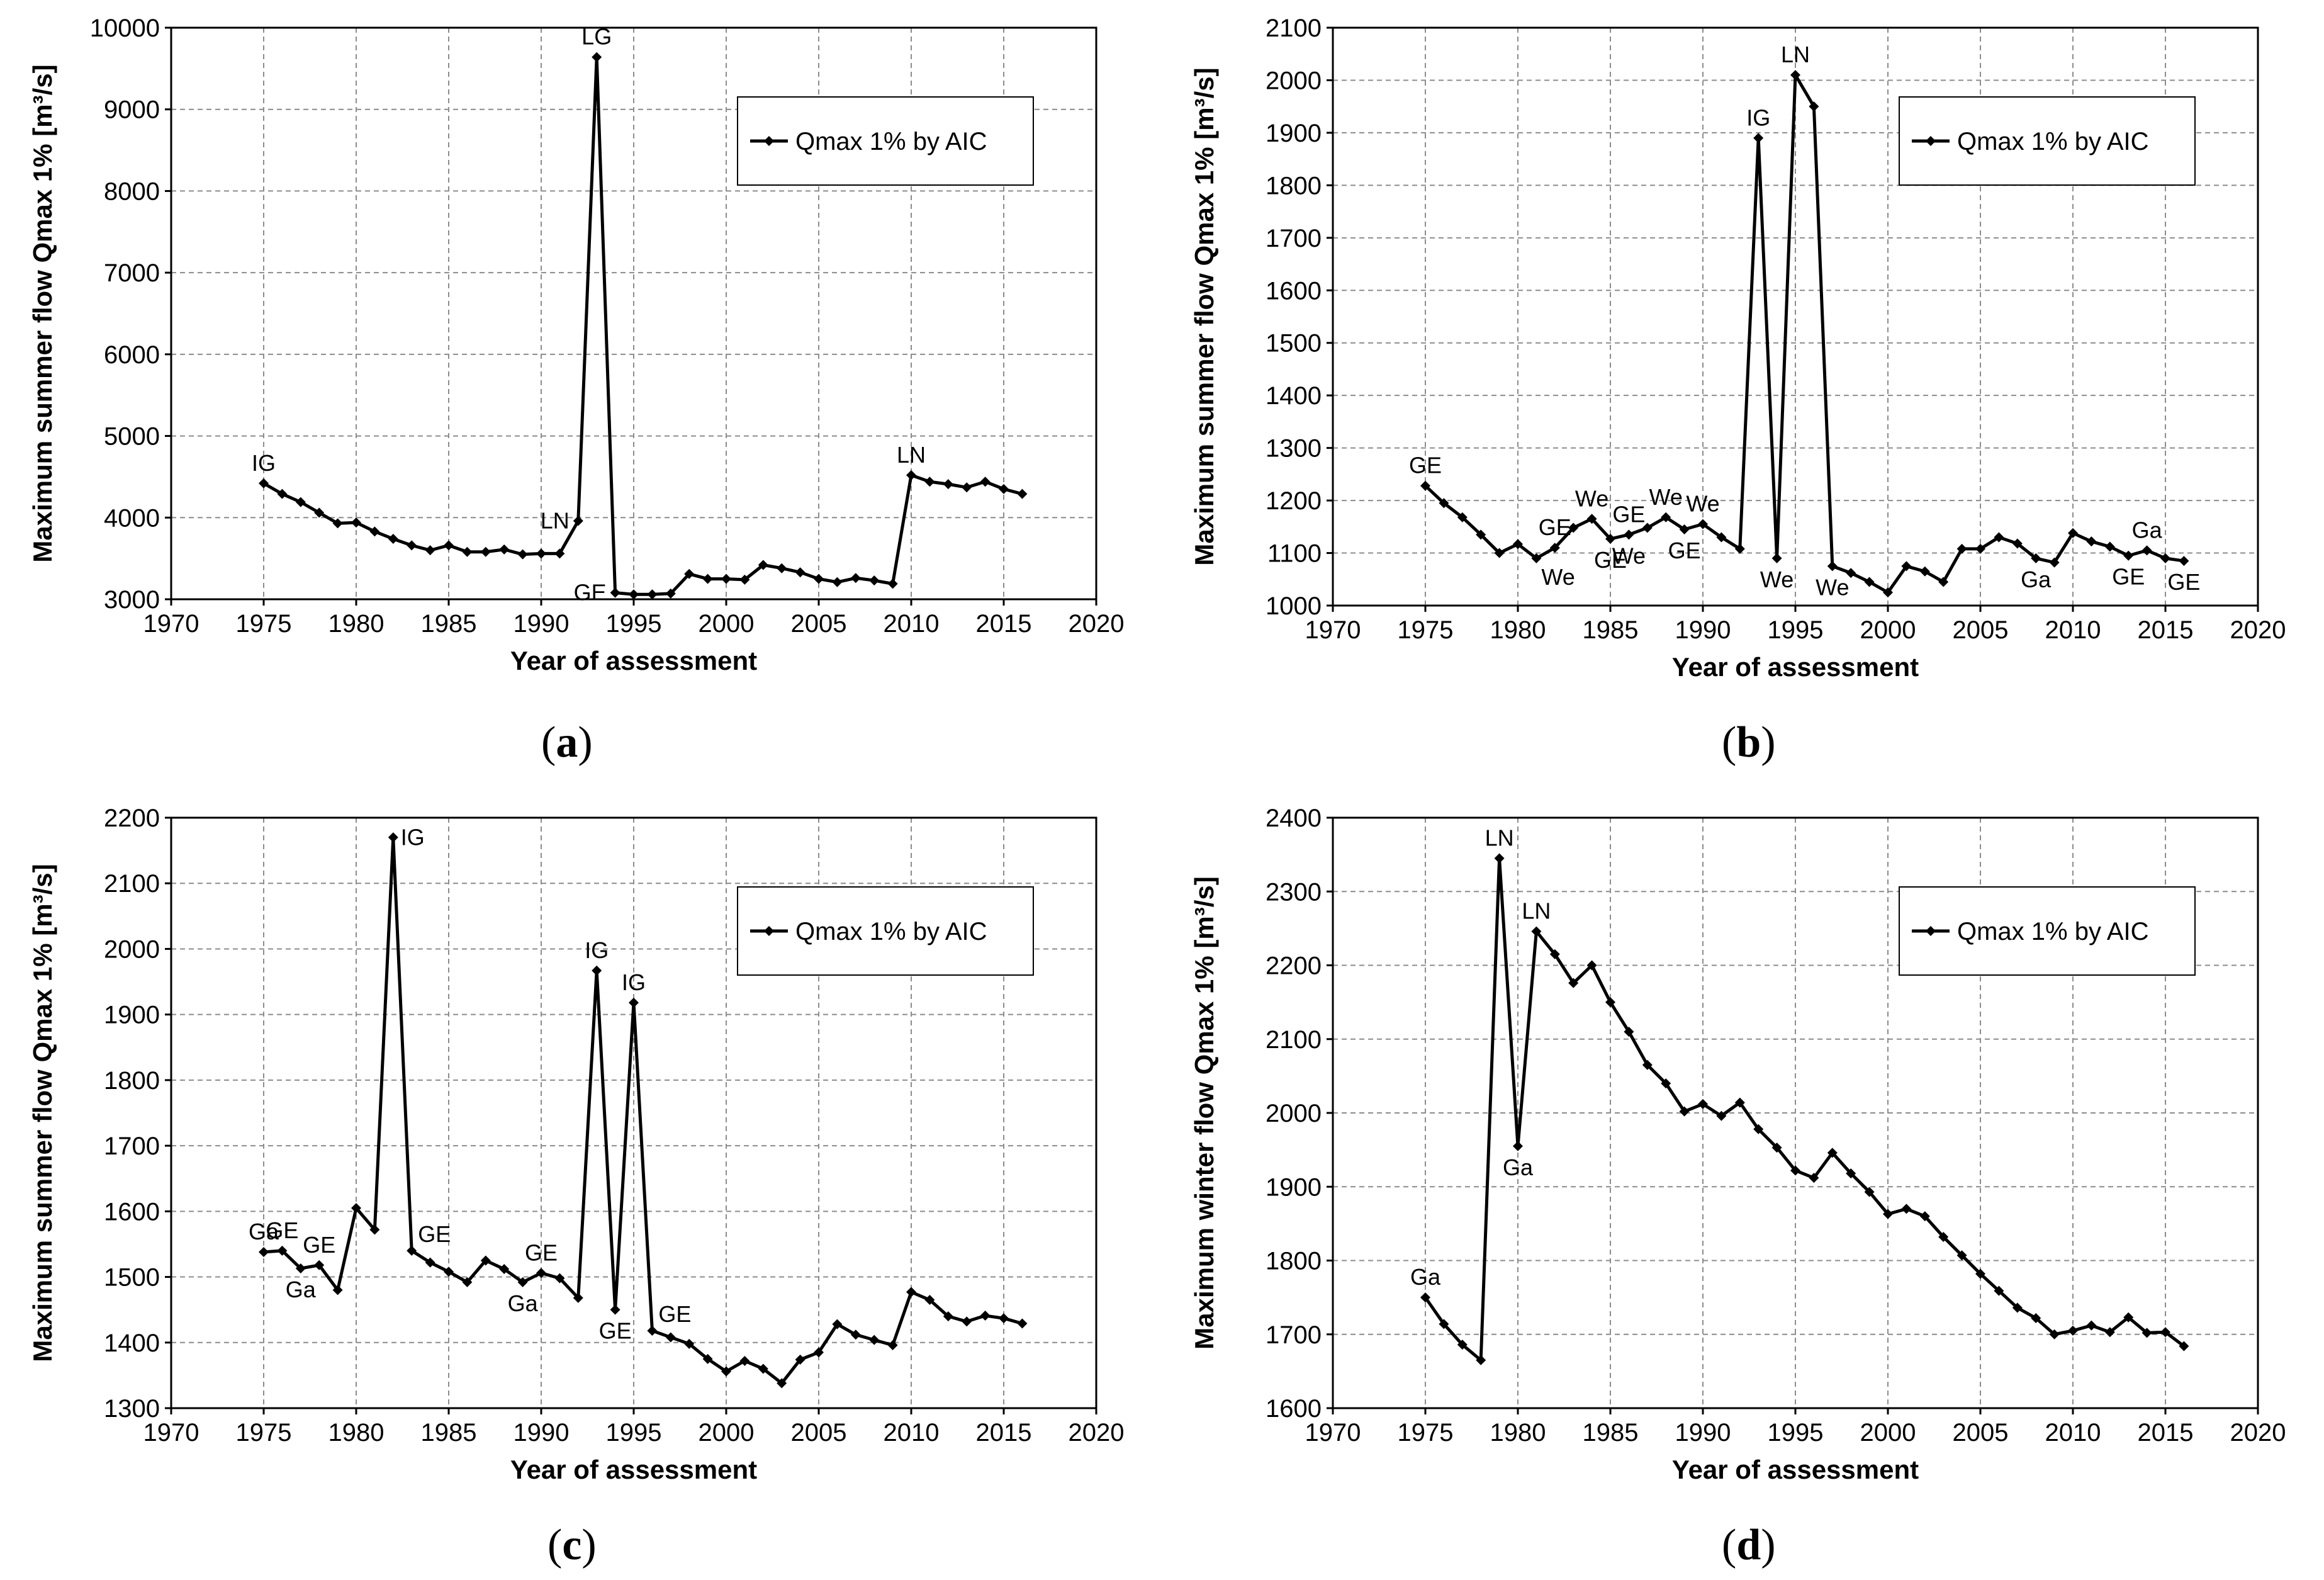 This screenshot has height=1580, width=2324. Describe the element at coordinates (43, 313) in the screenshot. I see `y-axis-title: Maximum summer flow Qmax 1% [m³/s]` at that location.